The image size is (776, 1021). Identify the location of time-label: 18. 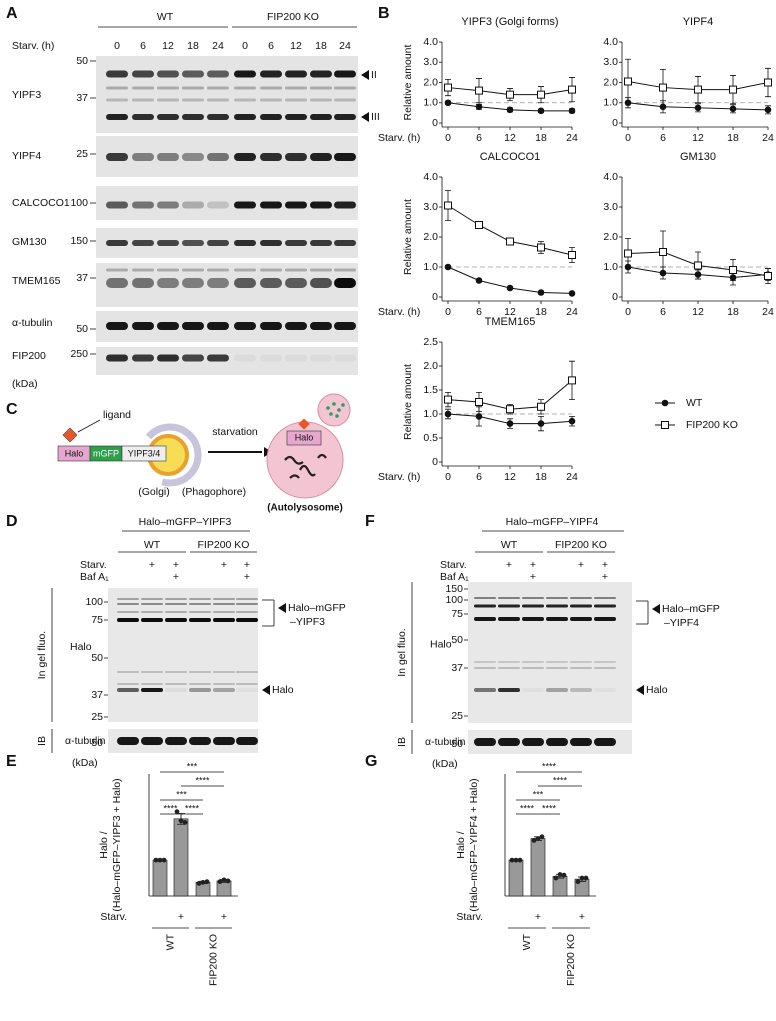
(321, 46).